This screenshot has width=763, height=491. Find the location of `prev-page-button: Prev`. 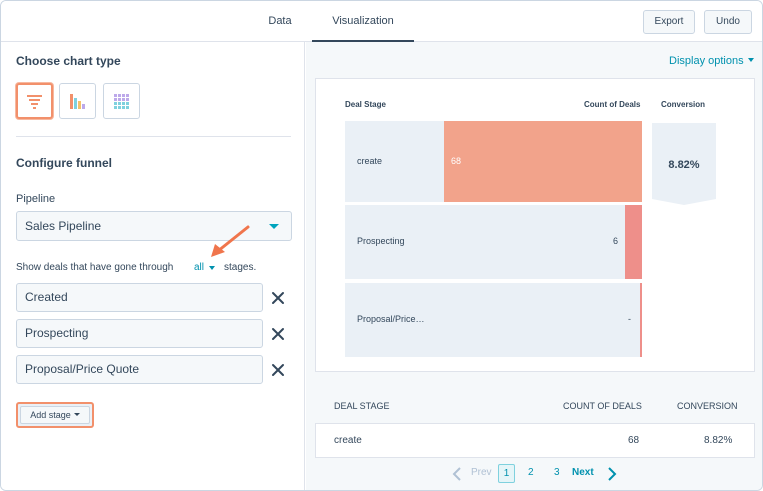

prev-page-button: Prev is located at coordinates (481, 472).